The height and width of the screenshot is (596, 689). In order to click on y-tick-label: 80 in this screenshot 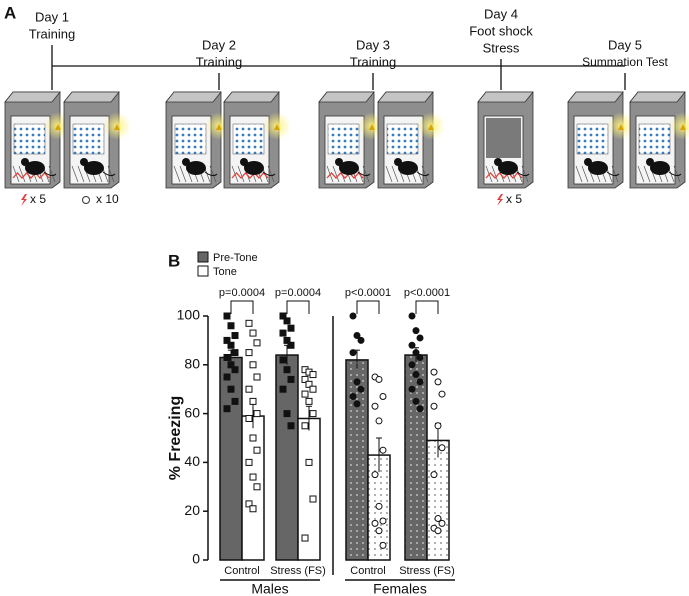, I will do `click(192, 364)`.